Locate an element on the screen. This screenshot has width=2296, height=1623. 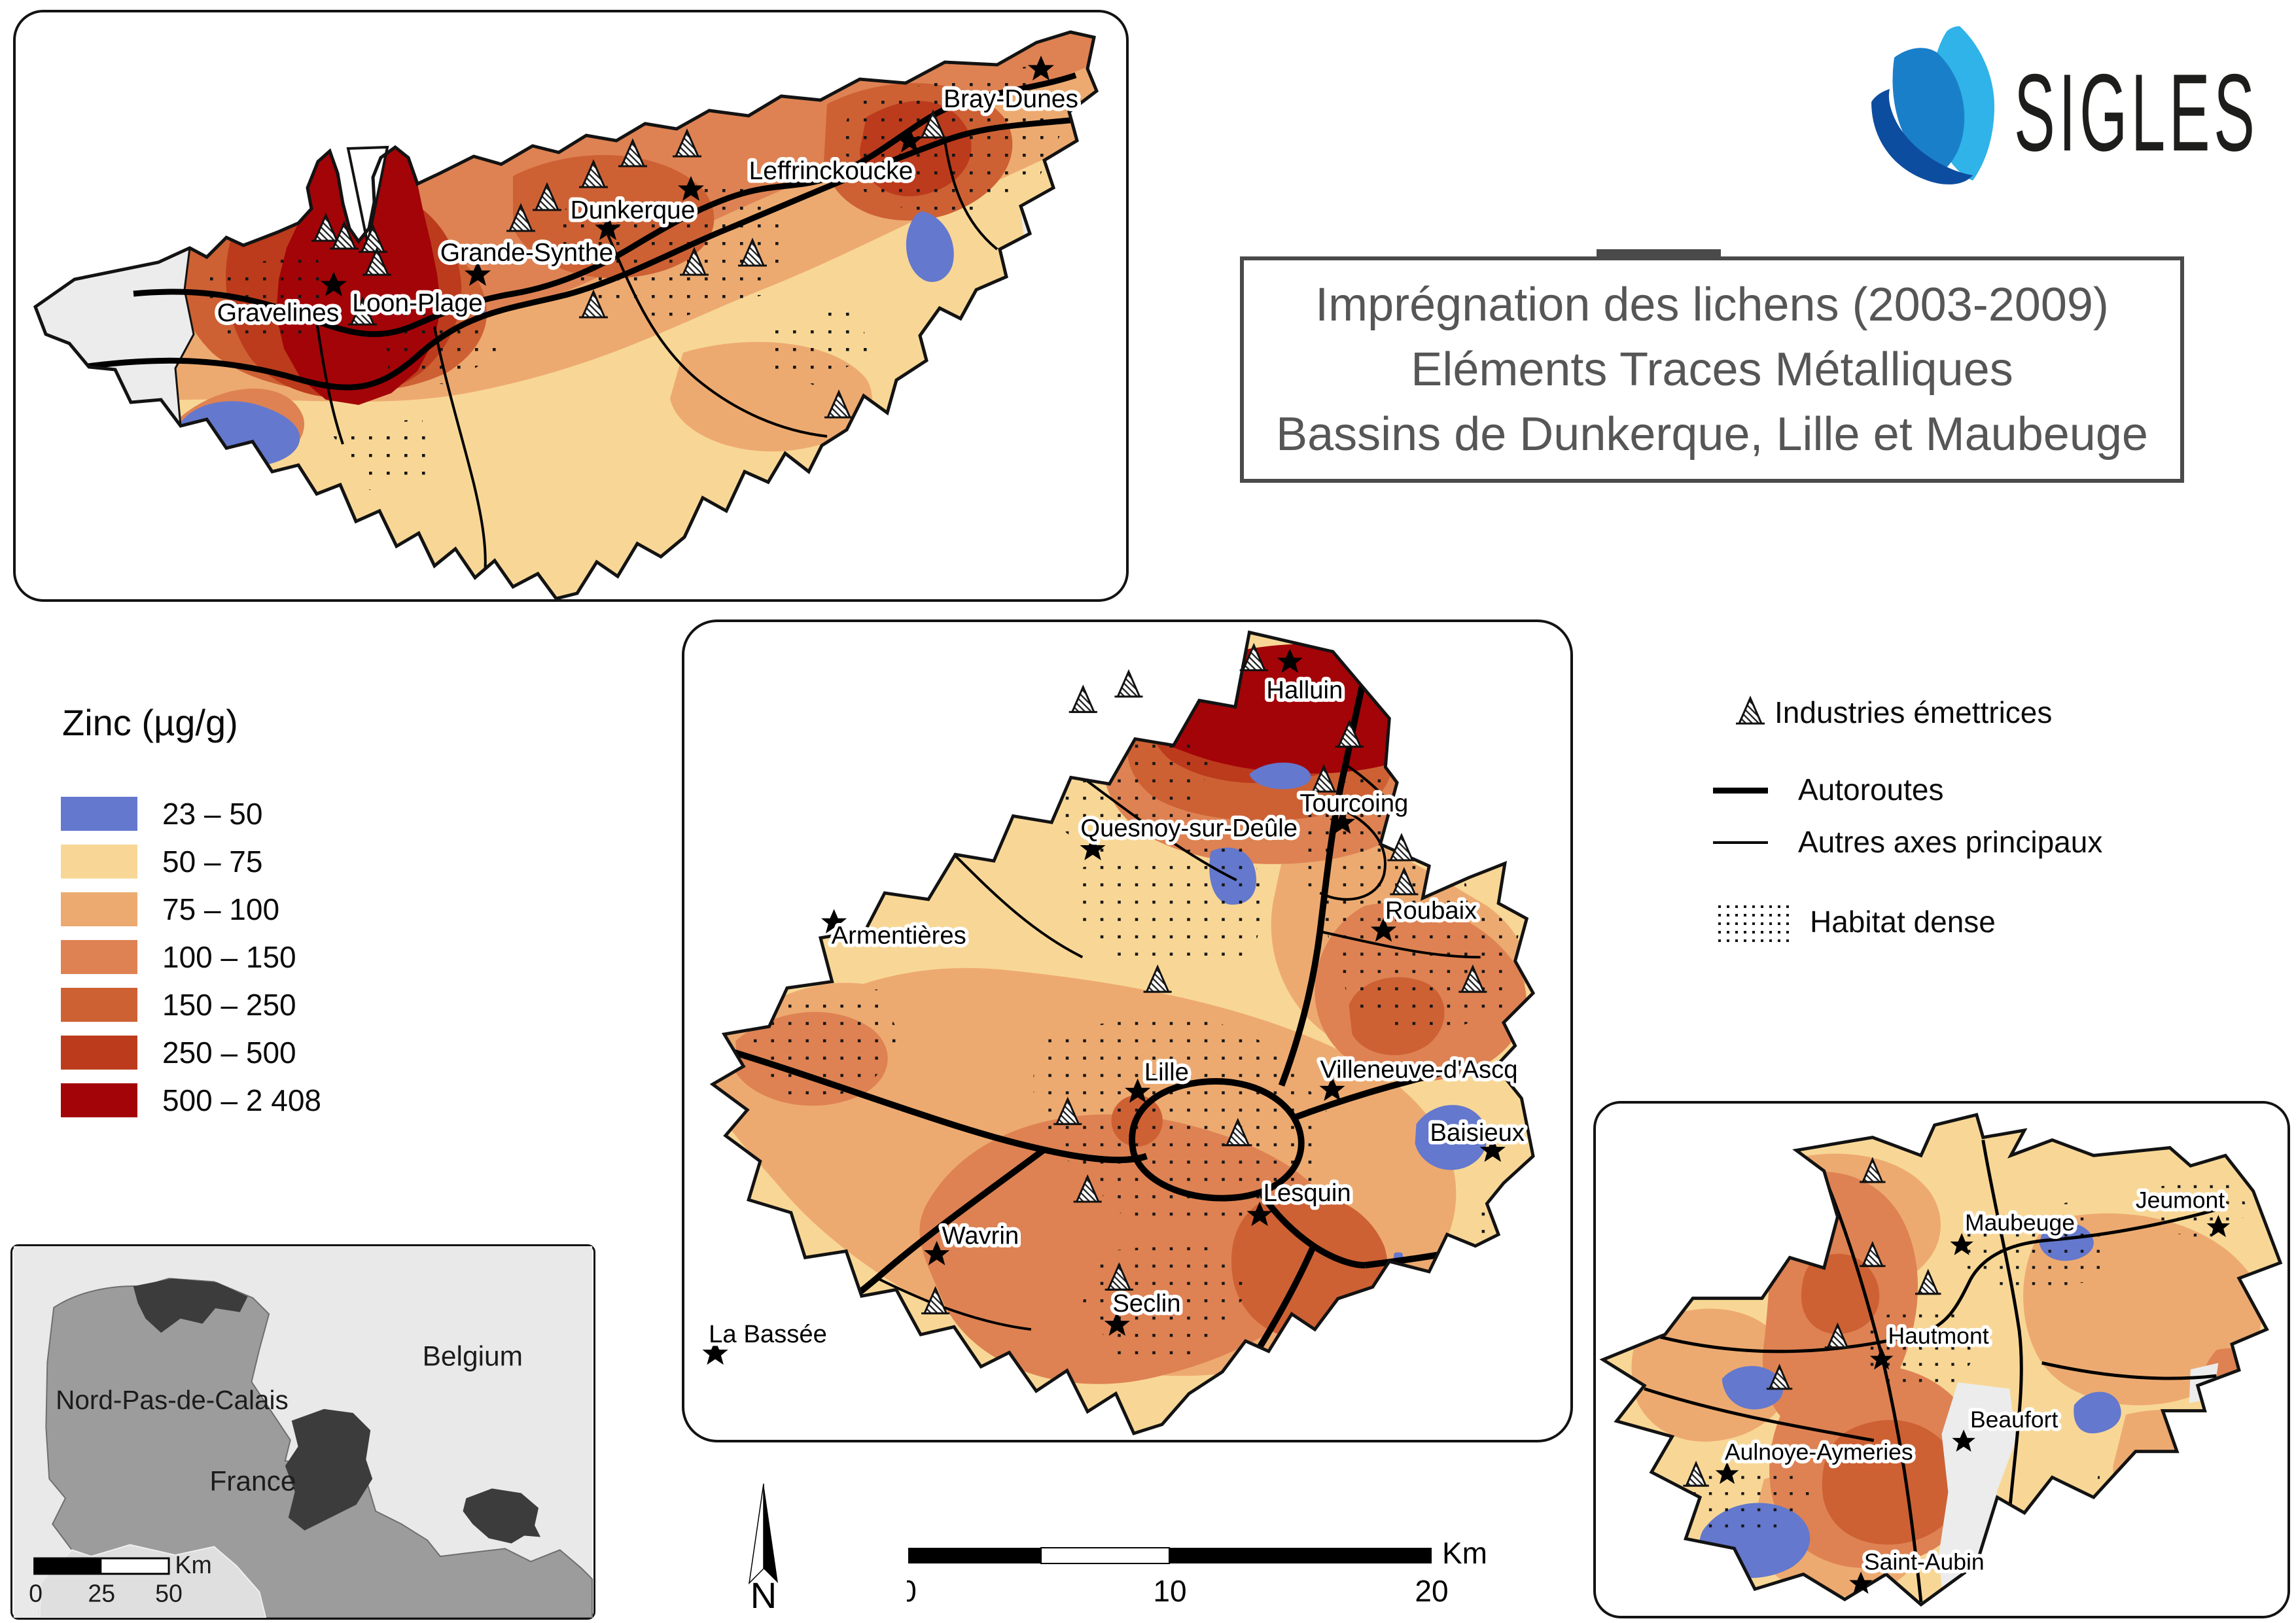
logo-petal-dark is located at coordinates (1922, 136).